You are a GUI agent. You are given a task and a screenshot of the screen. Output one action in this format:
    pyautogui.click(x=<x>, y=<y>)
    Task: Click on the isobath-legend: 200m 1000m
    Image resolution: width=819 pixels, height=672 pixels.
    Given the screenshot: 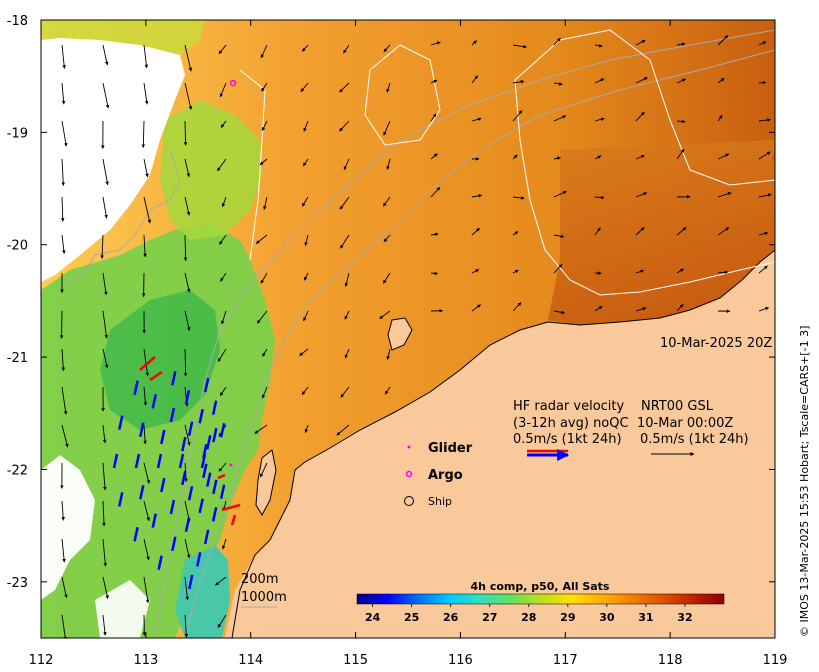 What is the action you would take?
    pyautogui.click(x=264, y=590)
    